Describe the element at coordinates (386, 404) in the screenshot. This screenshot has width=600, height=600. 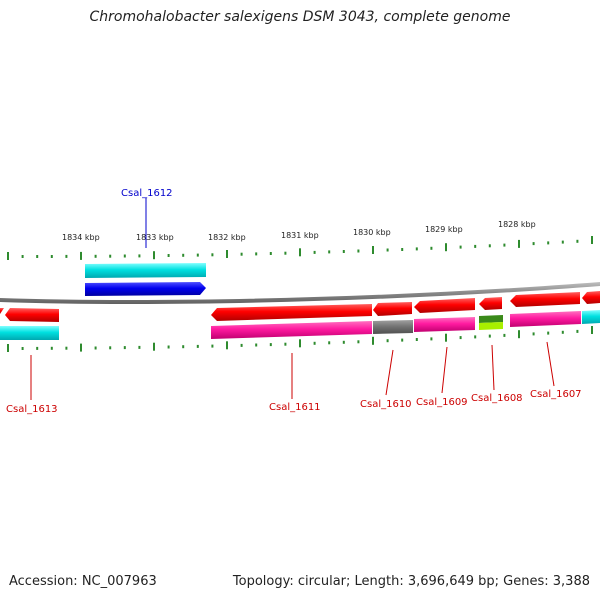
I see `gene-label-csal-1610: Csal_1610` at that location.